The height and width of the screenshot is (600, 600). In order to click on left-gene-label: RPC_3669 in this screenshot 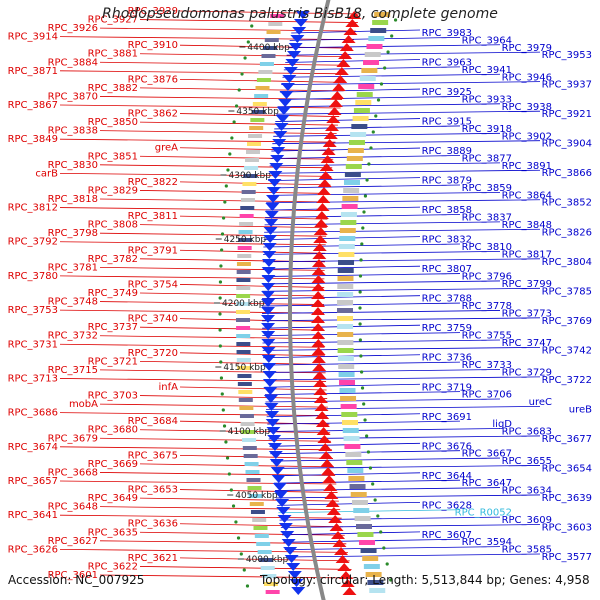, I will do `click(113, 464)`.